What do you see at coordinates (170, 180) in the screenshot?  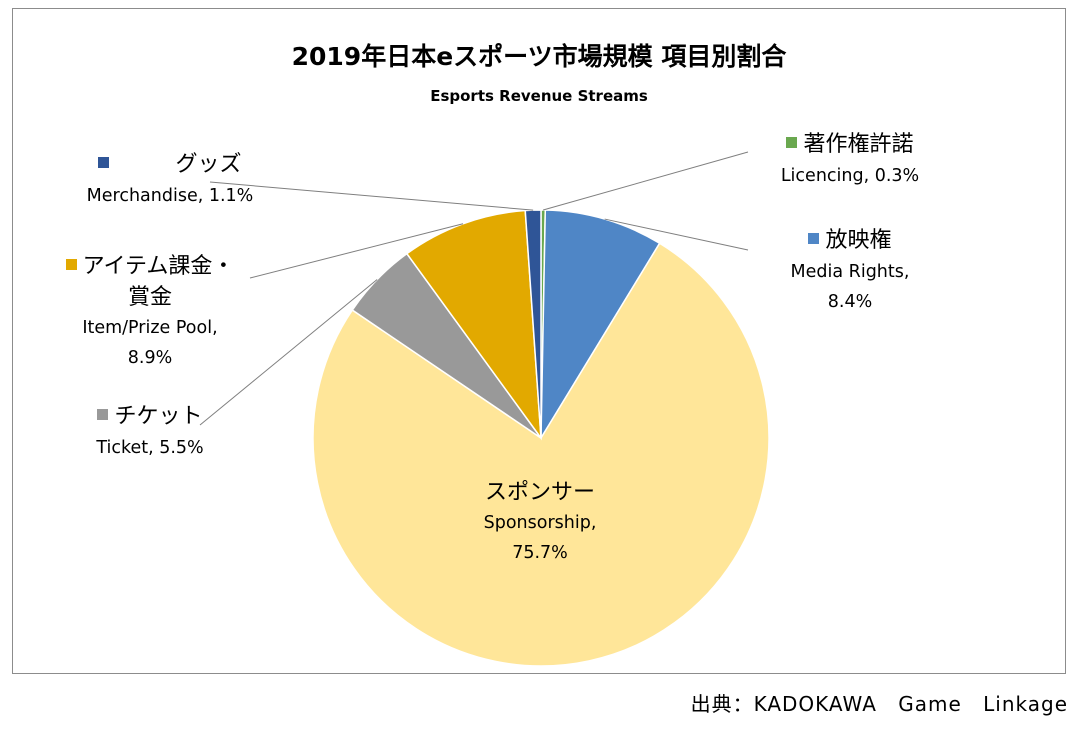 I see `label-merchandise: グッズ Merchandise, 1.1%` at bounding box center [170, 180].